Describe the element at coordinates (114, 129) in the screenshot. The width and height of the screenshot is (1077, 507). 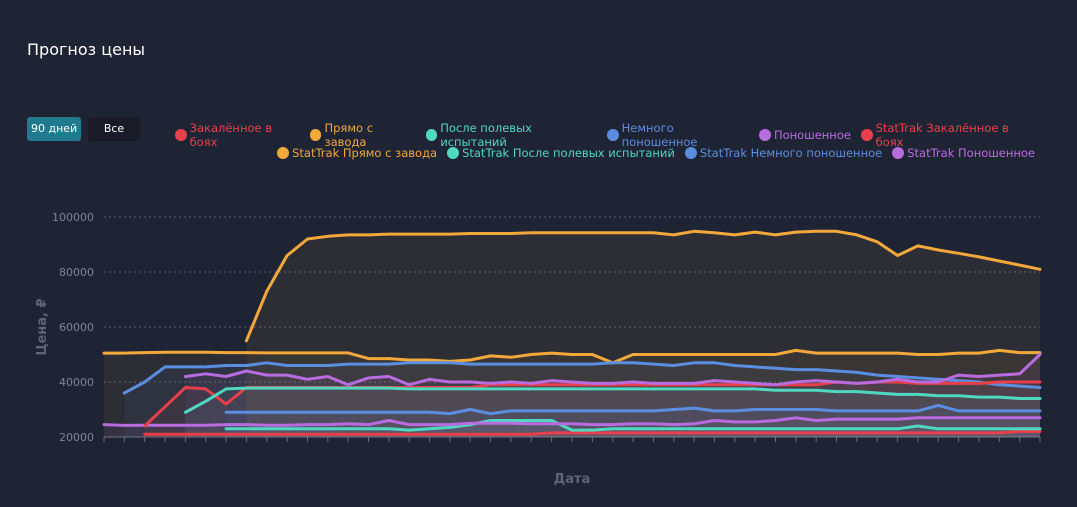
I see `range-all-button: Все` at that location.